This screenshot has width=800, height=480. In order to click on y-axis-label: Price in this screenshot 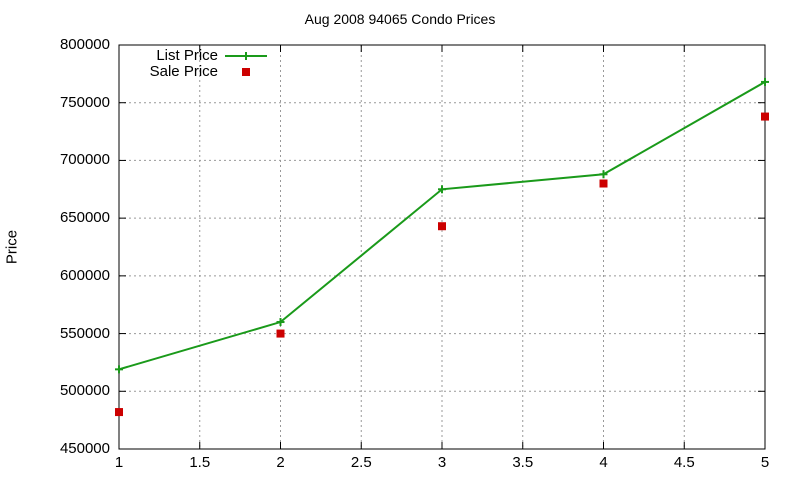, I will do `click(12, 247)`.